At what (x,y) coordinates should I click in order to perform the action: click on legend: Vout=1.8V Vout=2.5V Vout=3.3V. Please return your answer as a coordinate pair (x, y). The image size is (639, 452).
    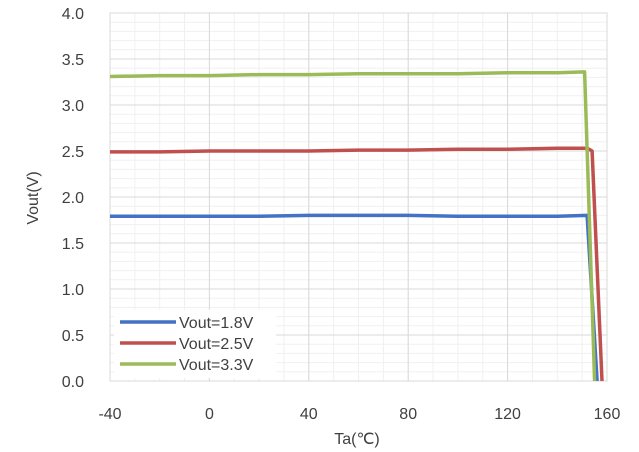
    Looking at the image, I should click on (195, 344).